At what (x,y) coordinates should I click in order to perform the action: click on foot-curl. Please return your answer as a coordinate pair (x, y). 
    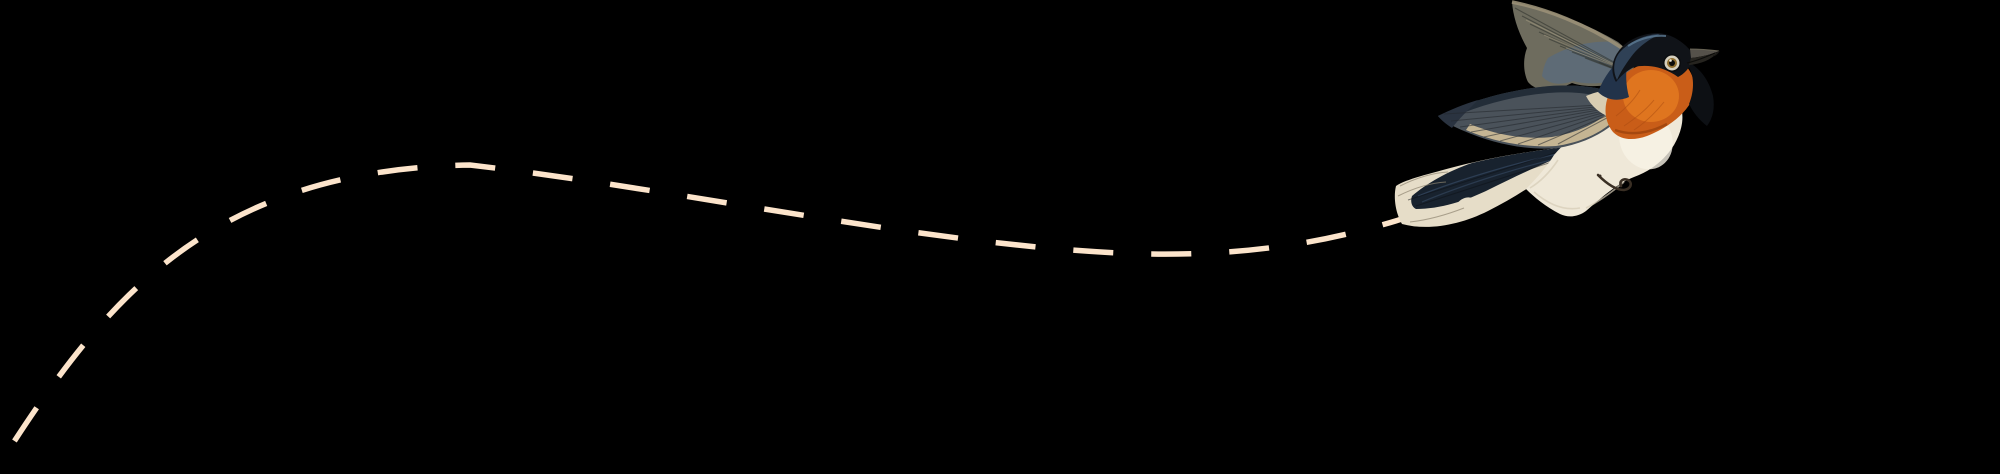
    Looking at the image, I should click on (1614, 182).